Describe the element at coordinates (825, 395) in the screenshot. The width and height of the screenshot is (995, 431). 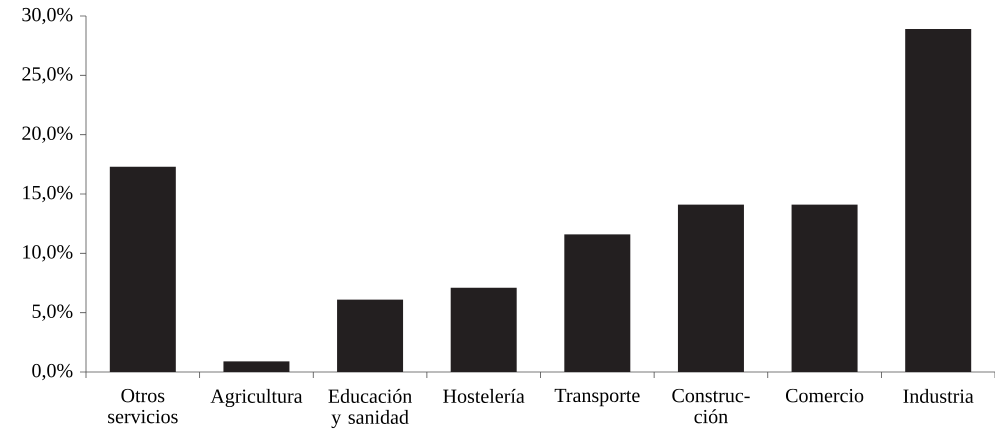
I see `x-tick-label: Comercio` at that location.